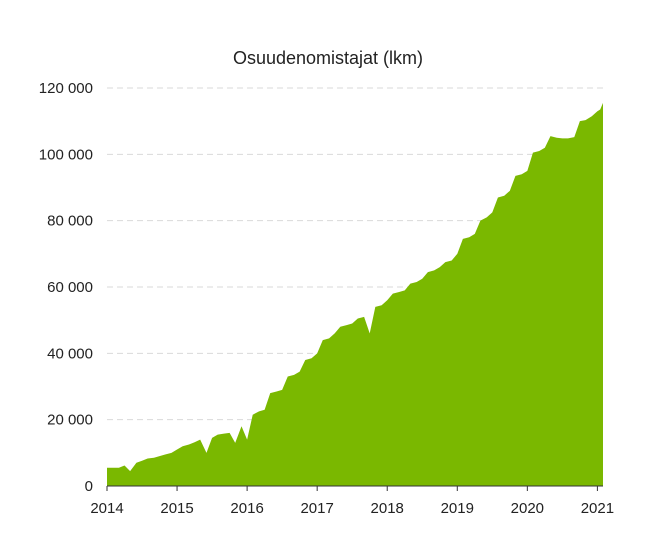 The width and height of the screenshot is (650, 550). What do you see at coordinates (352, 508) in the screenshot?
I see `x-axis-tick-labels: 2014 2015 2016 2017 2018 2019 2020 2021` at bounding box center [352, 508].